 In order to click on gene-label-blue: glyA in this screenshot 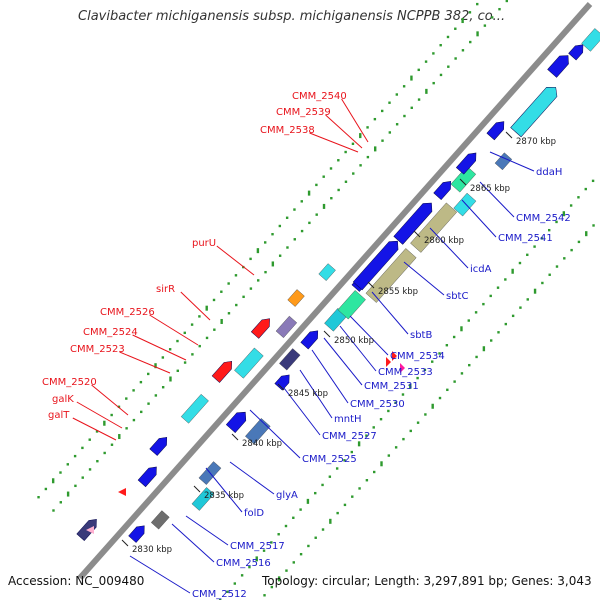, I will do `click(287, 495)`.